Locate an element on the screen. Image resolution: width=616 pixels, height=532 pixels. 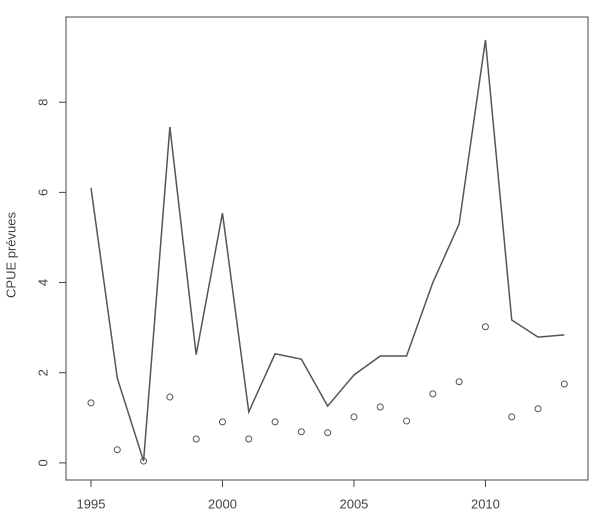
y-tick-label: 8 is located at coordinates (42, 102).